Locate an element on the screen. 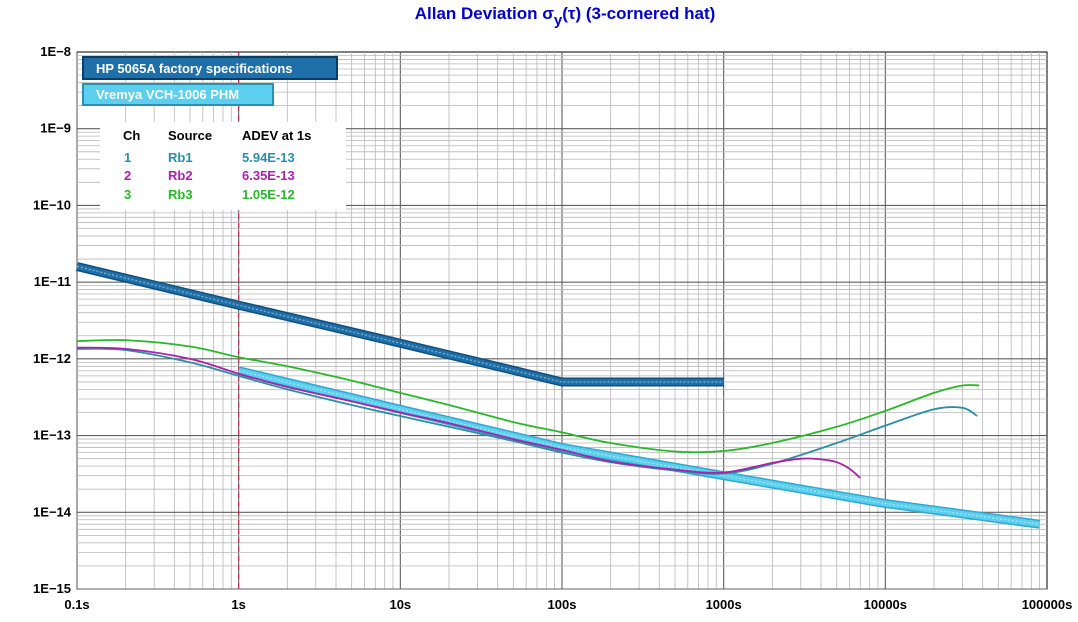  table-row-1-ch: 1 is located at coordinates (127, 157).